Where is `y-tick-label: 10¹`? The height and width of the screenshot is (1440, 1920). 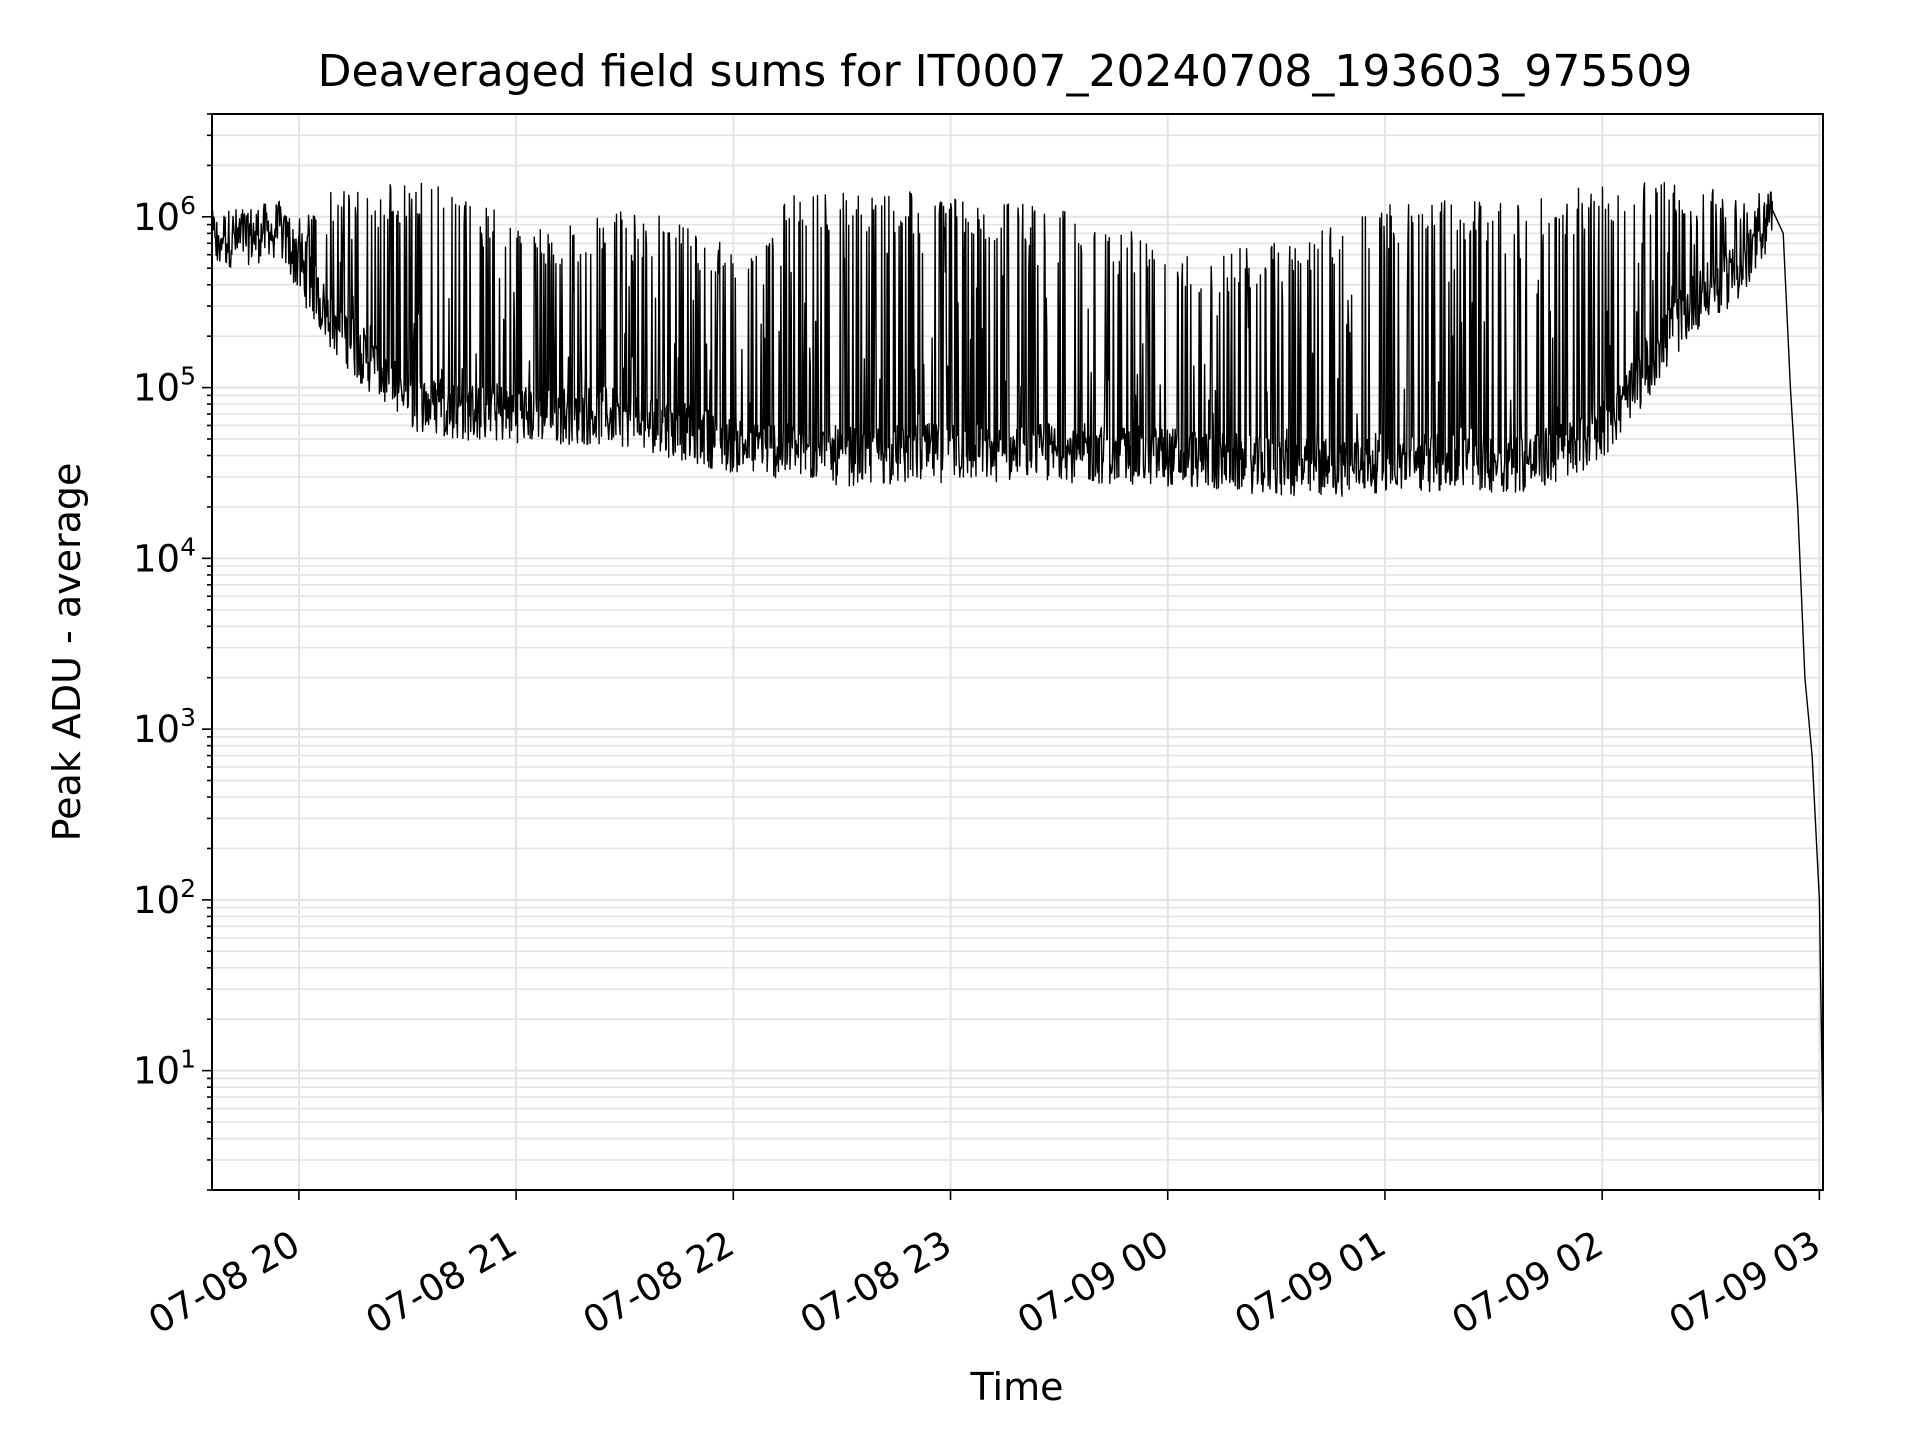 y-tick-label: 10¹ is located at coordinates (164, 1069).